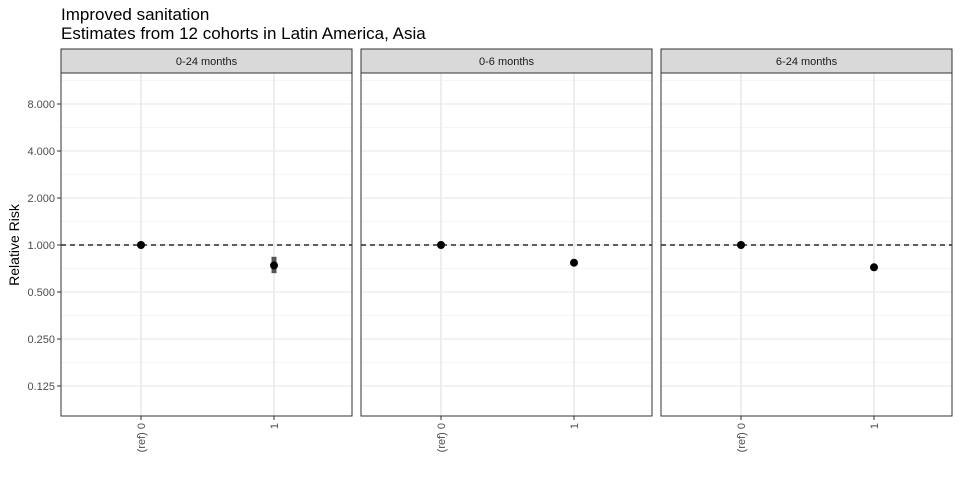  What do you see at coordinates (135, 14) in the screenshot?
I see `chart-title: Improved sanitation` at bounding box center [135, 14].